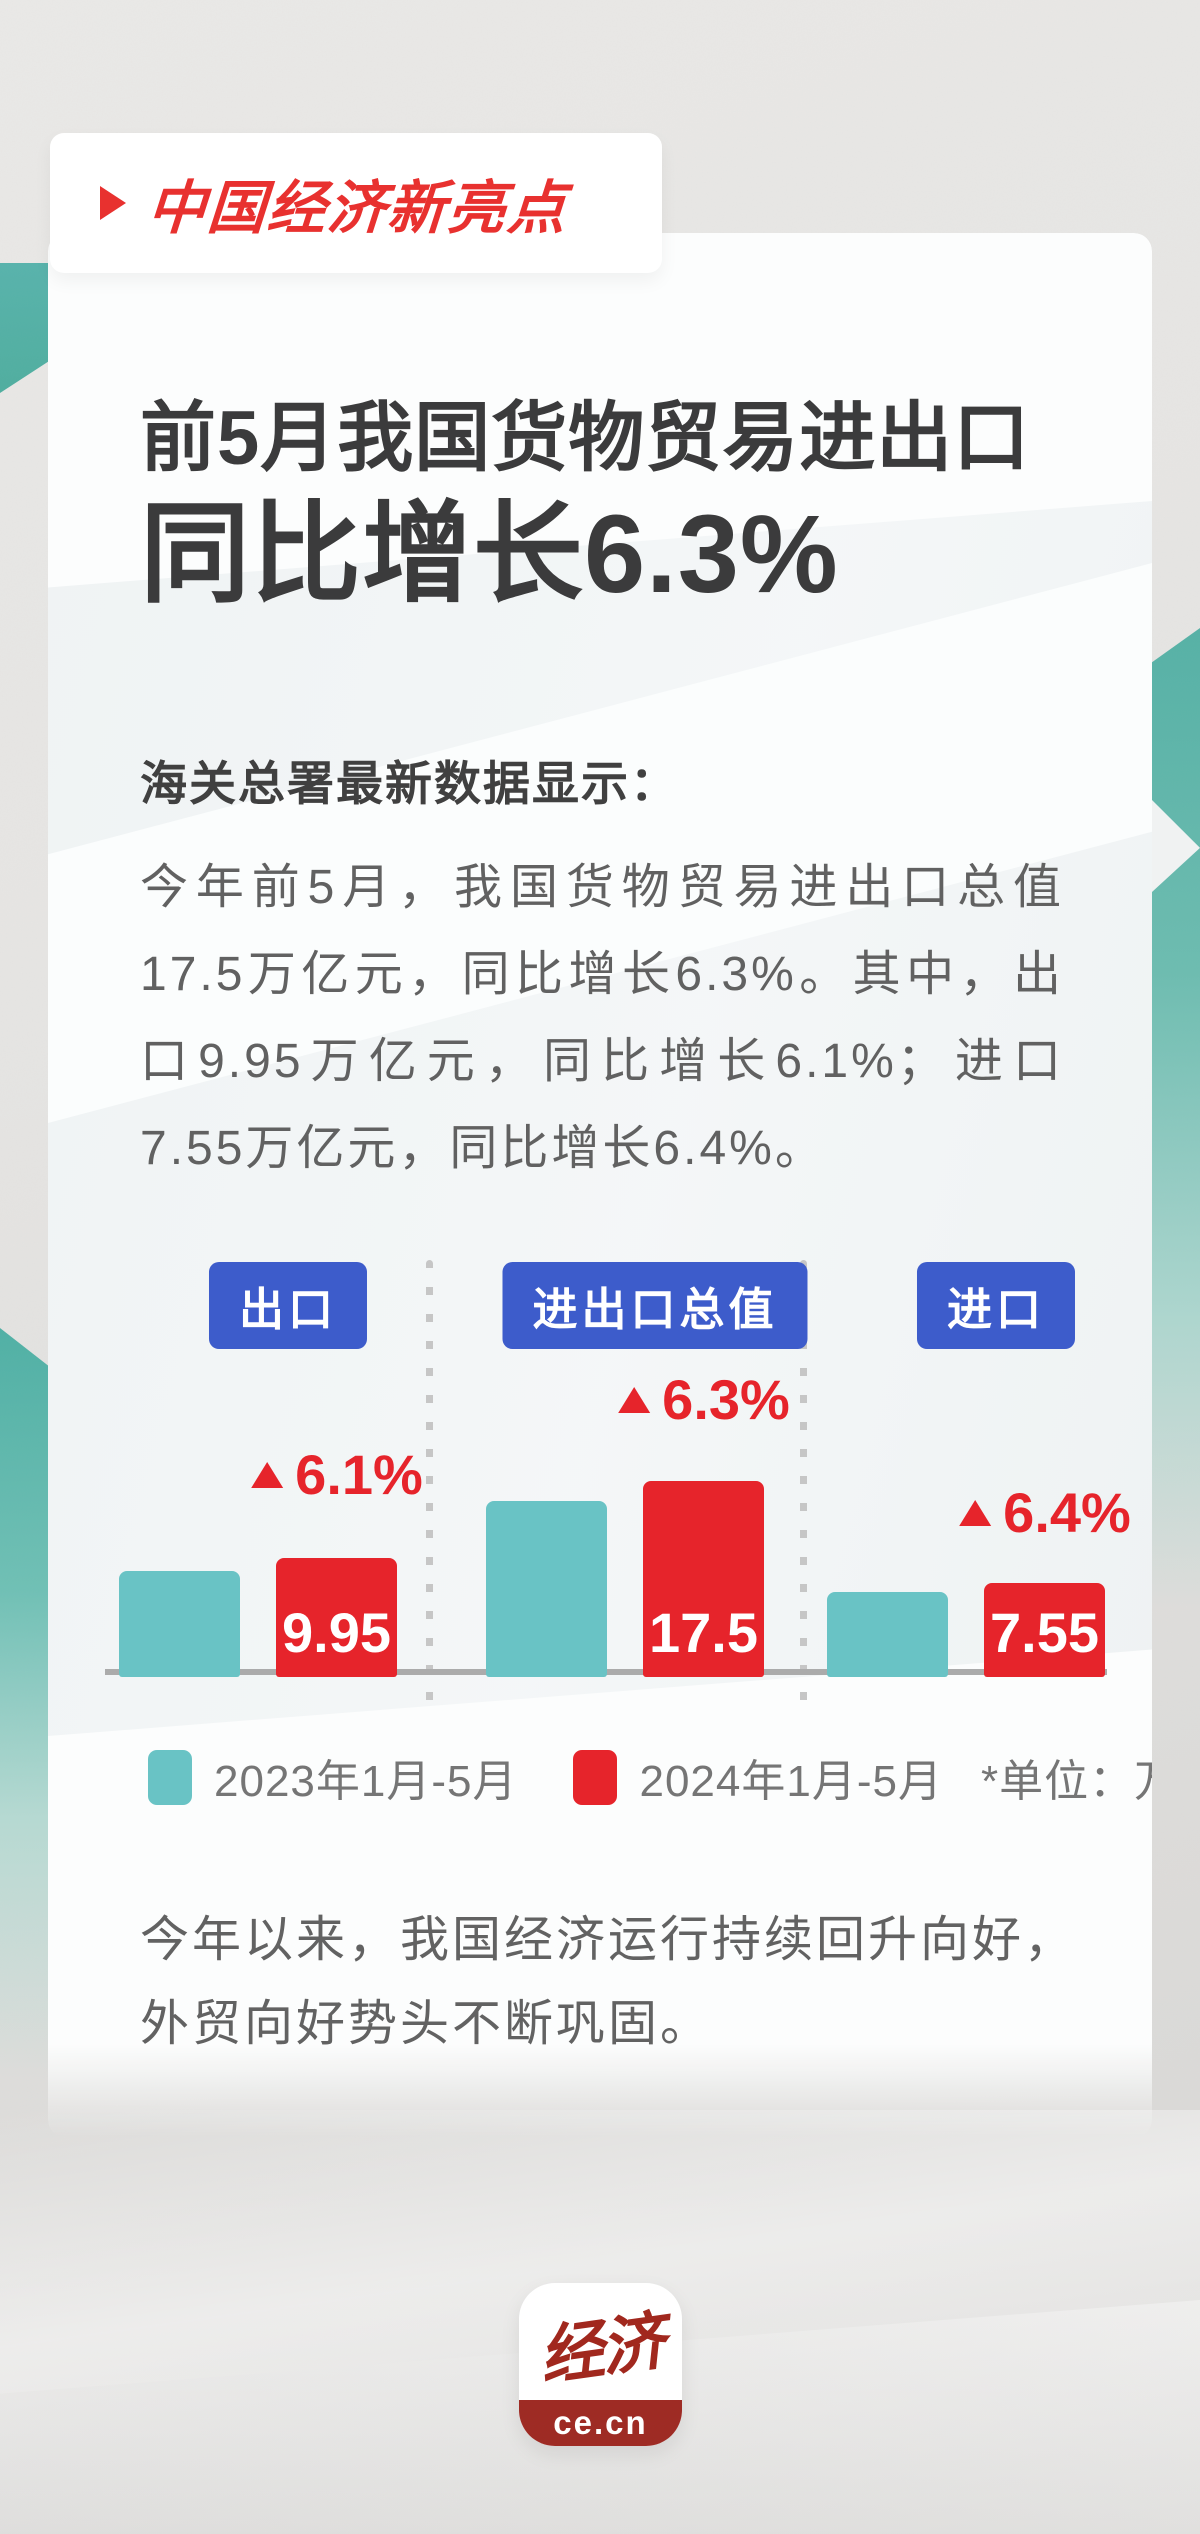  What do you see at coordinates (966, 1630) in the screenshot?
I see `bar-pair: 7.55` at bounding box center [966, 1630].